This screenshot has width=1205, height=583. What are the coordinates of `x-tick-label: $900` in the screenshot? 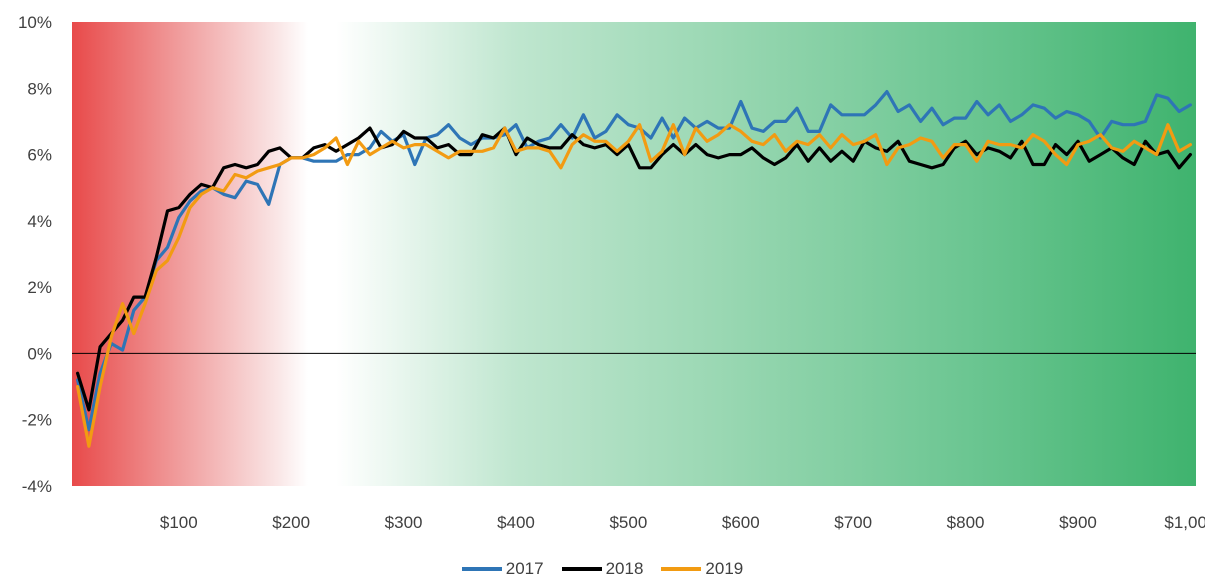 It's located at (1078, 522).